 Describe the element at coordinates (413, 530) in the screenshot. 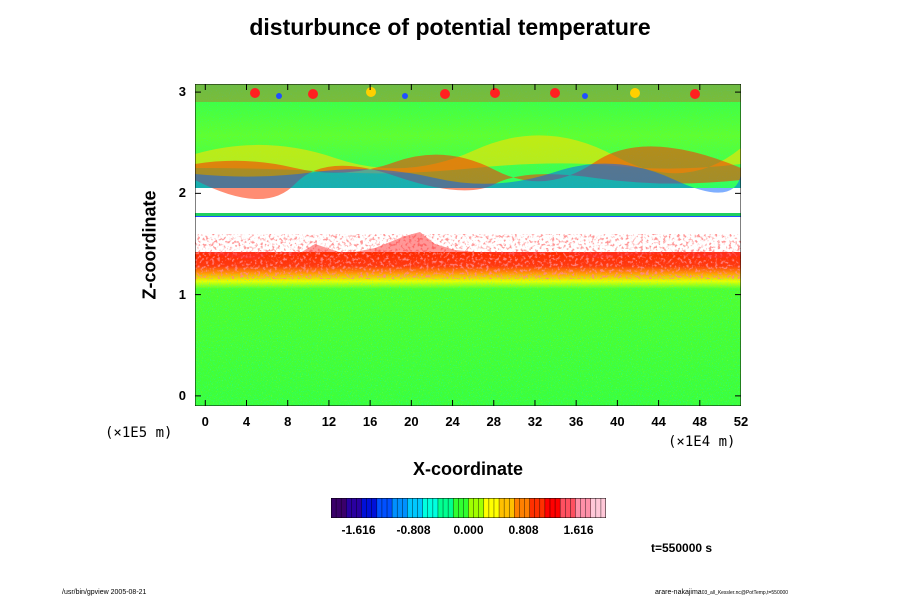

I see `colorbar-tick-label: -0.808` at that location.